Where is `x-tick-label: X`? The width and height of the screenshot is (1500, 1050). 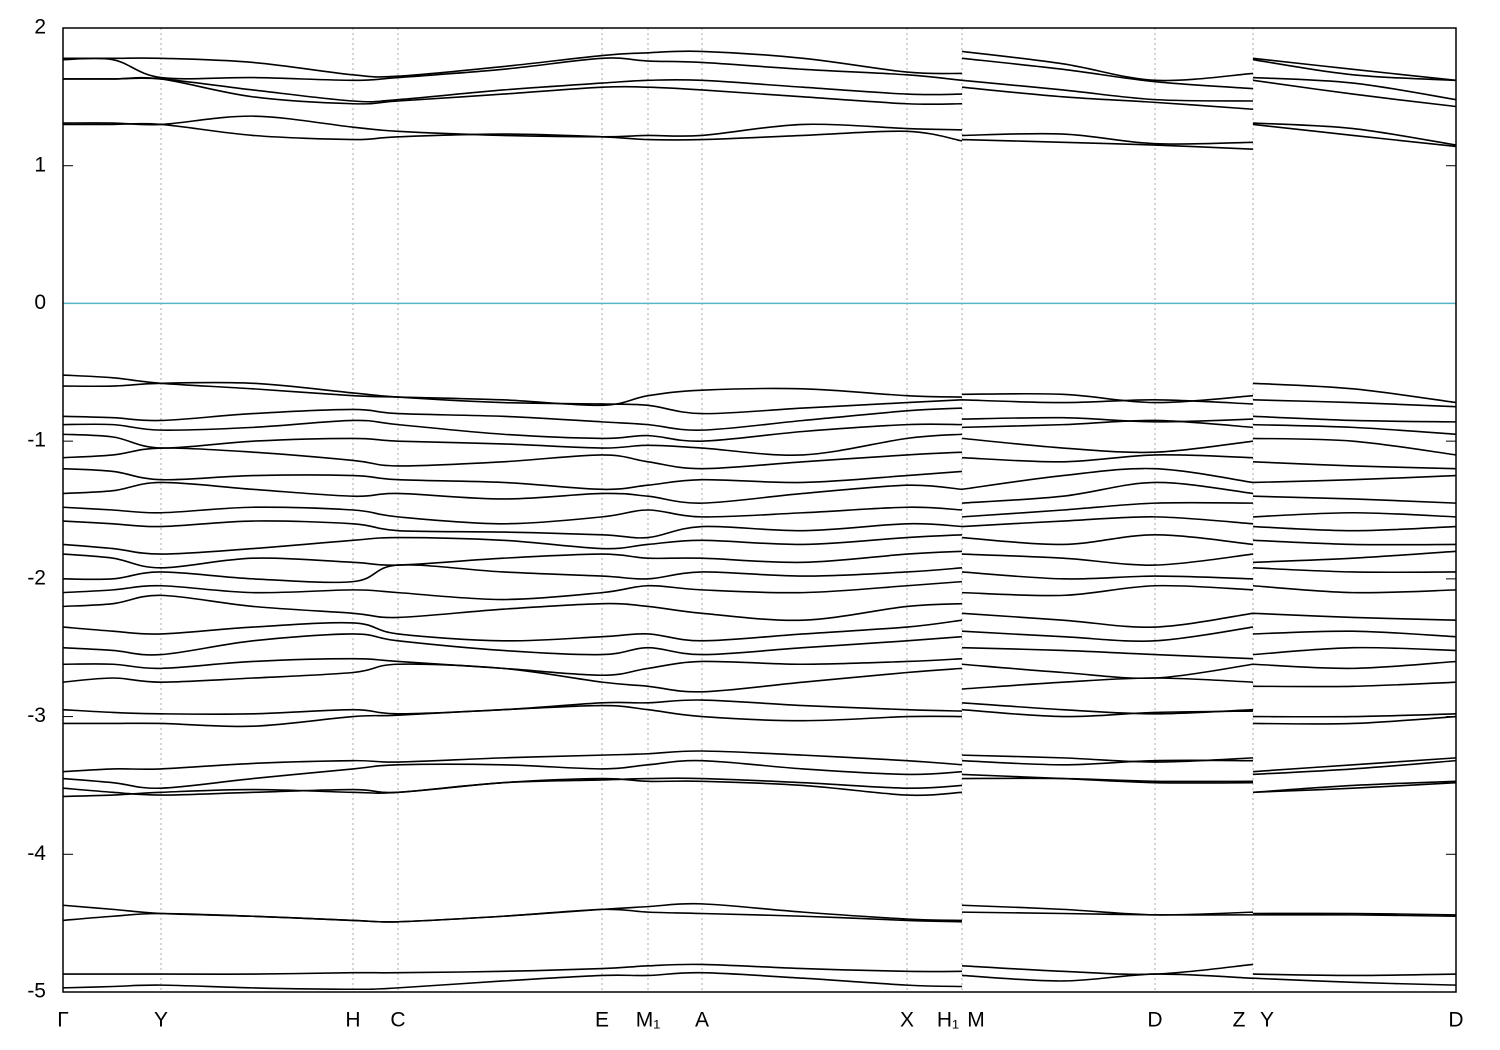
x-tick-label: X is located at coordinates (907, 1020).